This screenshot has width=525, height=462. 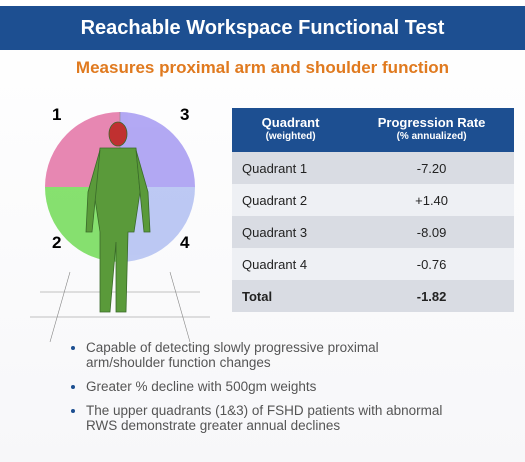 What do you see at coordinates (291, 200) in the screenshot?
I see `quadrant-cell: Quadrant 2` at bounding box center [291, 200].